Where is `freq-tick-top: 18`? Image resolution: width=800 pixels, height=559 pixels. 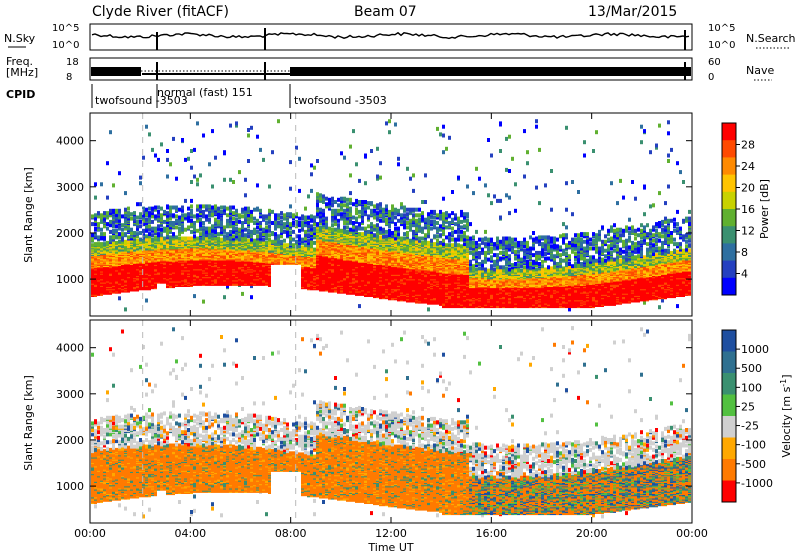 freq-tick-top: 18 is located at coordinates (72, 62).